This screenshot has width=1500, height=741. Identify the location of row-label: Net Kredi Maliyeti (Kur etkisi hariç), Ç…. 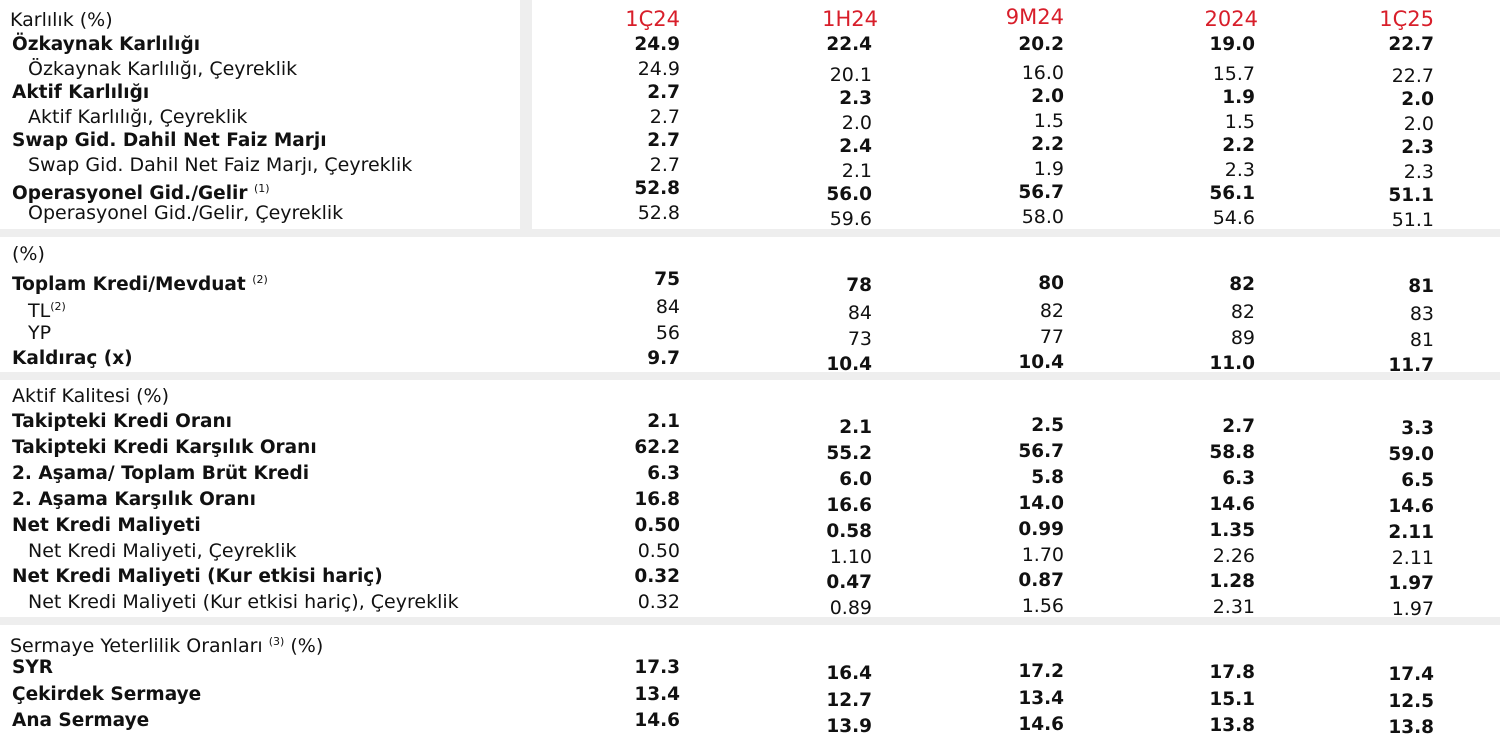
(243, 602).